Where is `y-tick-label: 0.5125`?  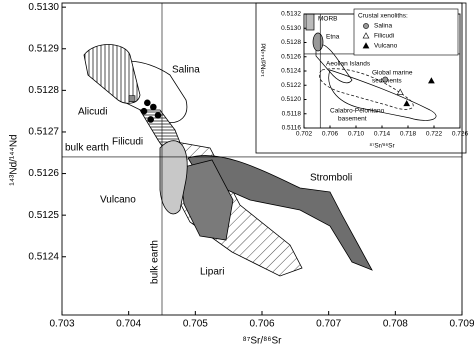
y-tick-label: 0.5125 is located at coordinates (43, 215).